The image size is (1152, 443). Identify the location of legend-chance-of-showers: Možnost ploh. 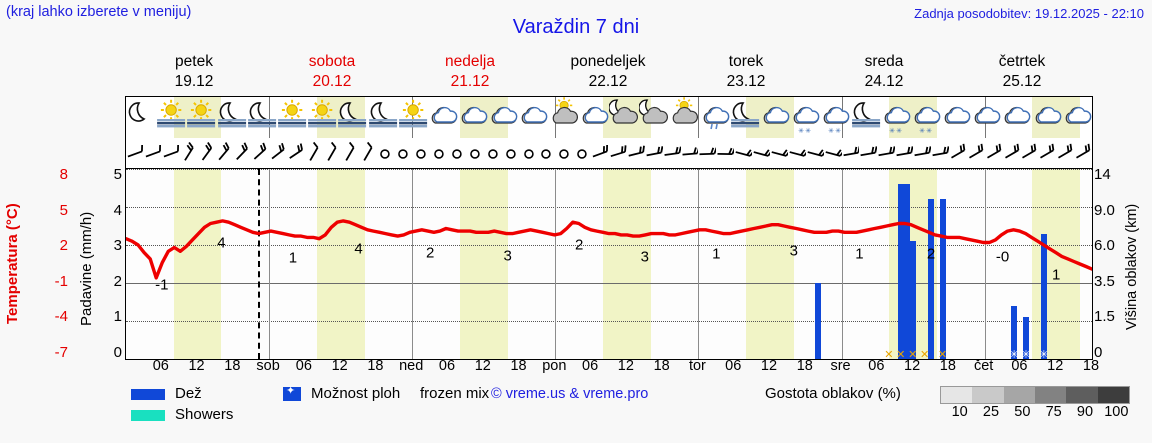
(342, 393).